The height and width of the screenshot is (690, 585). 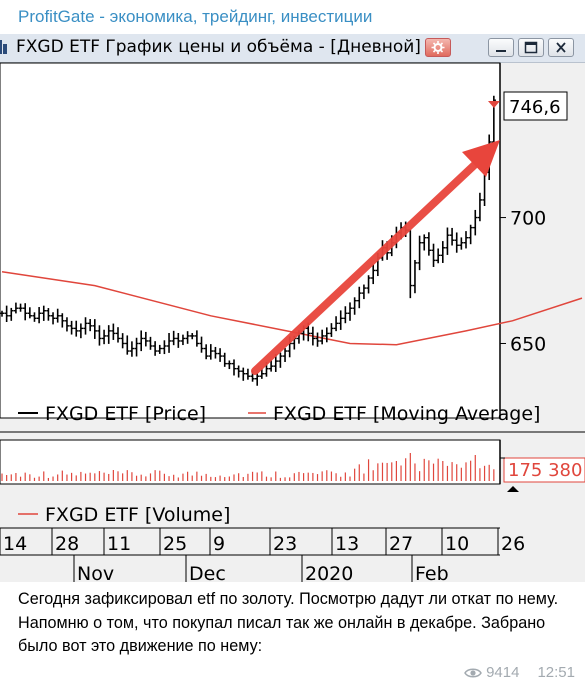 I want to click on message-meta: 9414 12:51, so click(x=519, y=672).